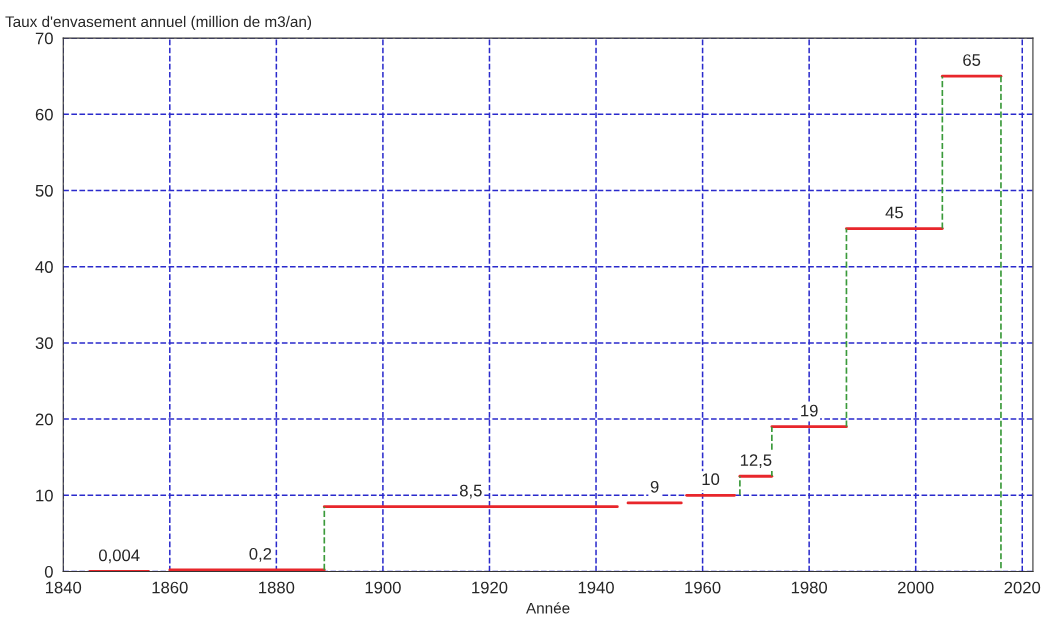 The height and width of the screenshot is (635, 1054). Describe the element at coordinates (44, 190) in the screenshot. I see `y-tick-label: 50` at that location.